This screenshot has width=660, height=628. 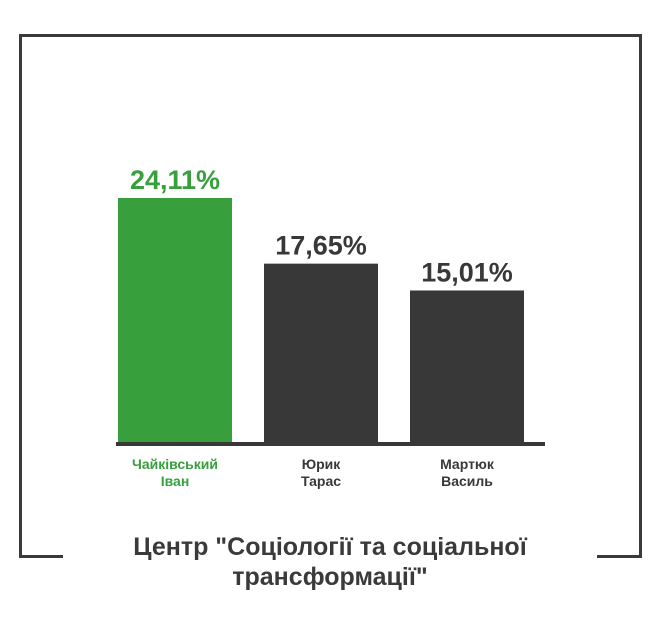 What do you see at coordinates (619, 556) in the screenshot?
I see `frame-bottom-right` at bounding box center [619, 556].